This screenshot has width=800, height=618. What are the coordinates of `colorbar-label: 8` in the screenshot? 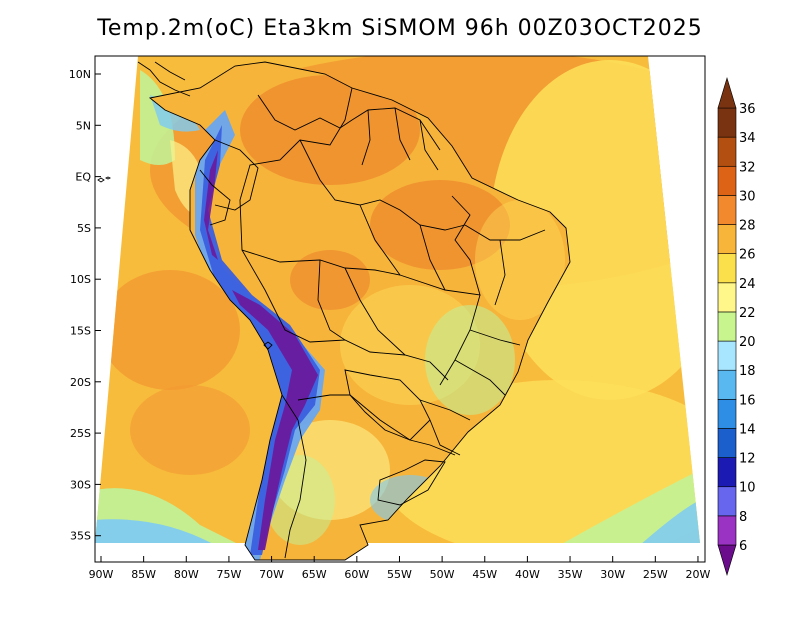 It's located at (743, 517).